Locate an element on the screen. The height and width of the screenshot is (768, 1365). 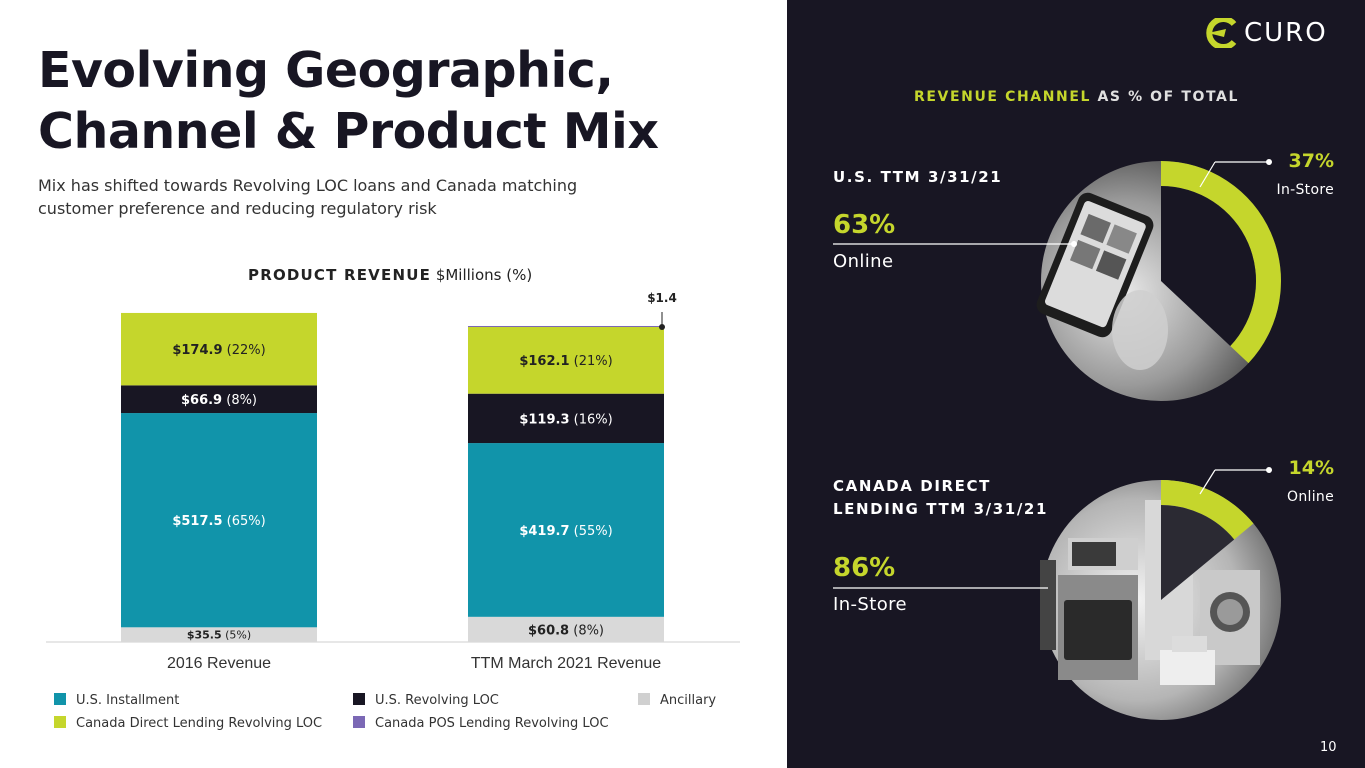
legend-label: U.S. Installment is located at coordinates (128, 700).